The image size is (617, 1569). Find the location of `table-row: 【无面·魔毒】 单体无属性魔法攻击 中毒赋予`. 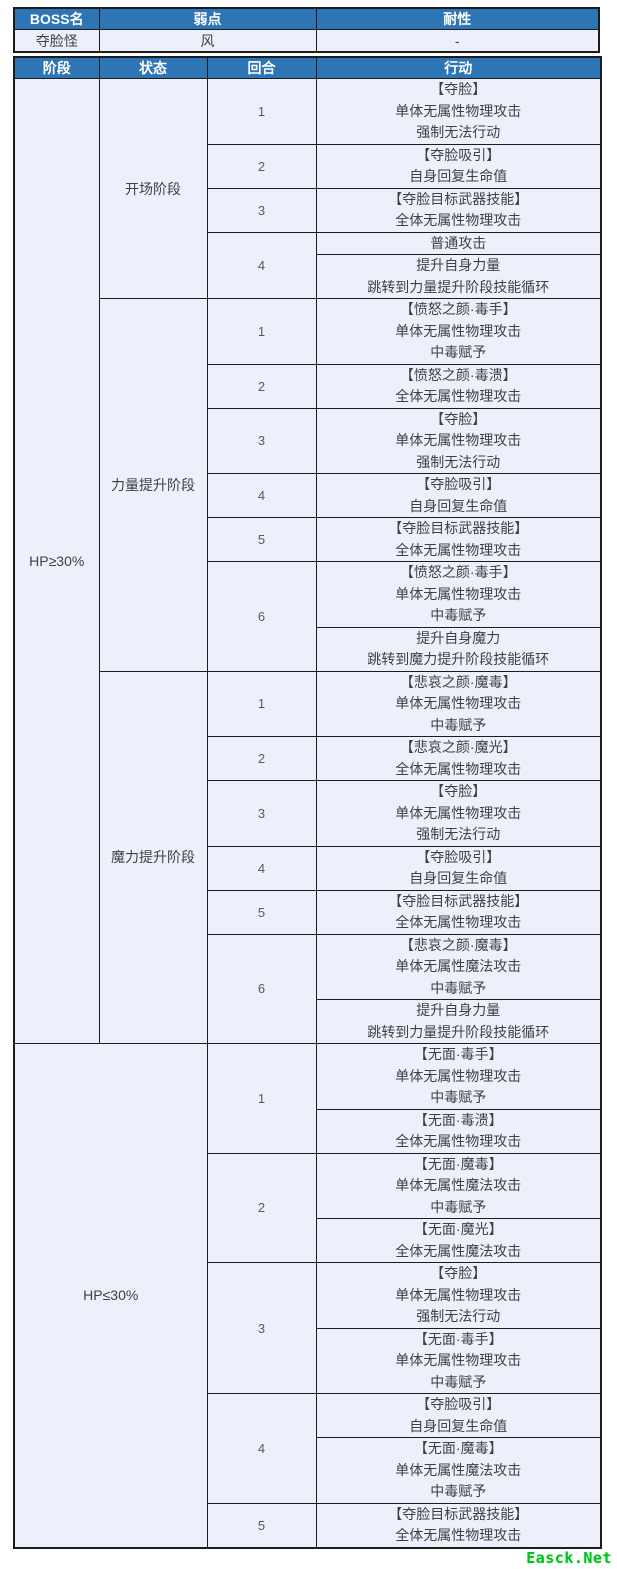

table-row: 【无面·魔毒】 单体无属性魔法攻击 中毒赋予 is located at coordinates (308, 1470).